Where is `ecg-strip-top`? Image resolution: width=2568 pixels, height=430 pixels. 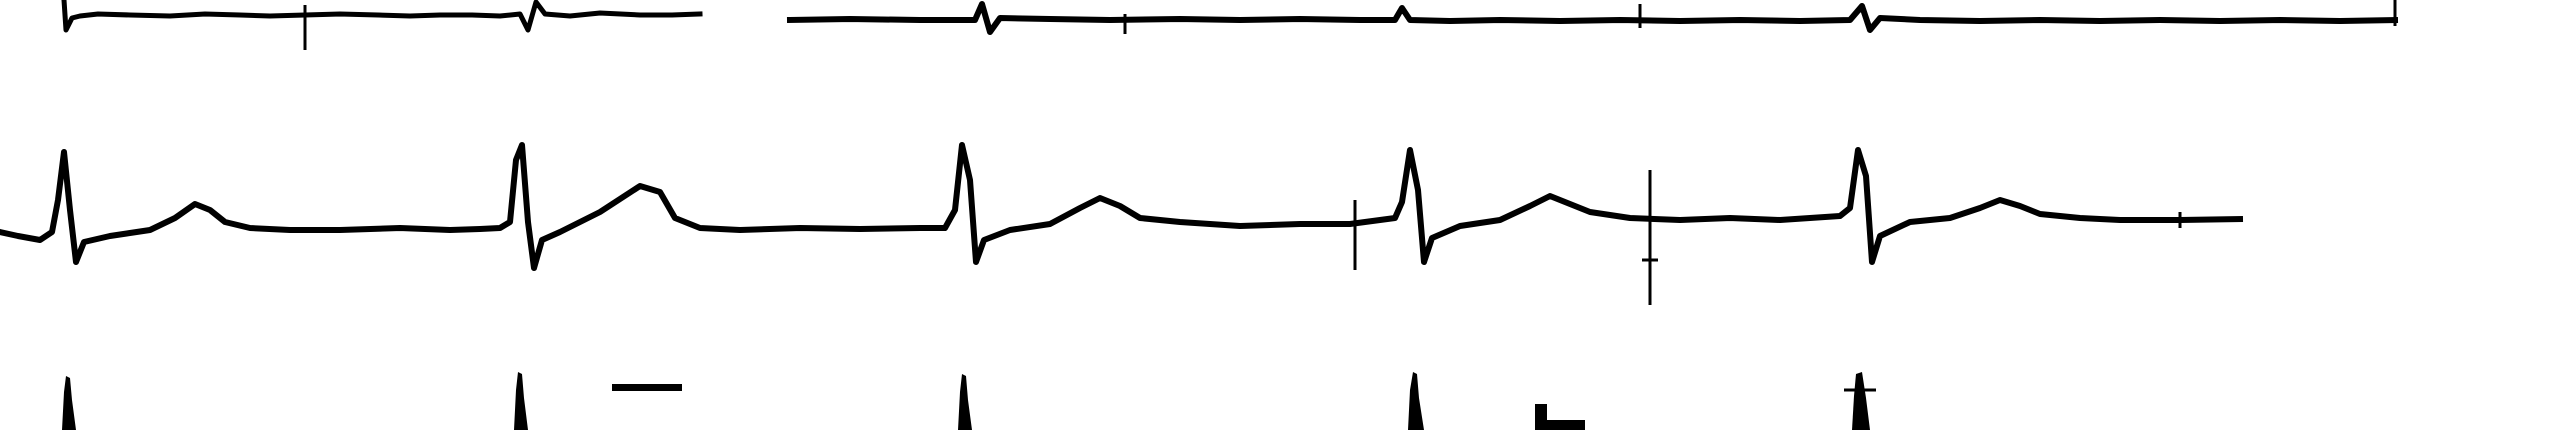 ecg-strip-top is located at coordinates (1230, 25).